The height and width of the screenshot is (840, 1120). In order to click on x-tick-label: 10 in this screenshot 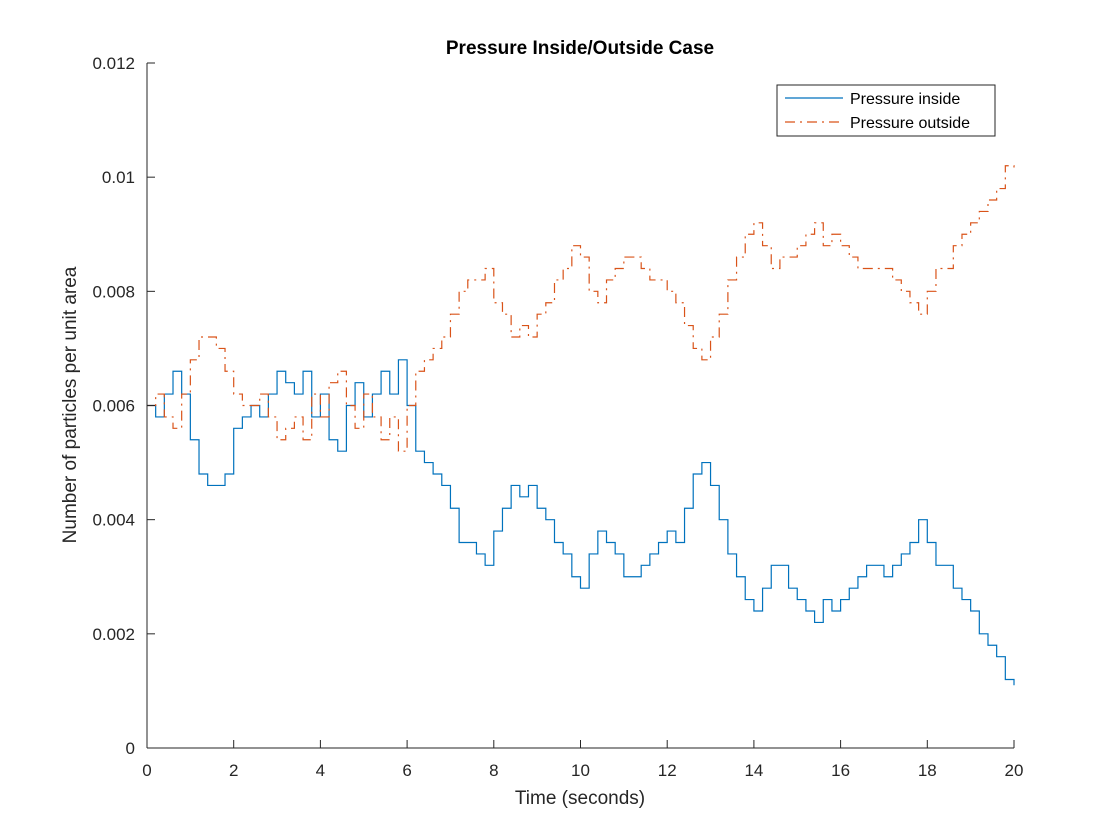, I will do `click(580, 770)`.